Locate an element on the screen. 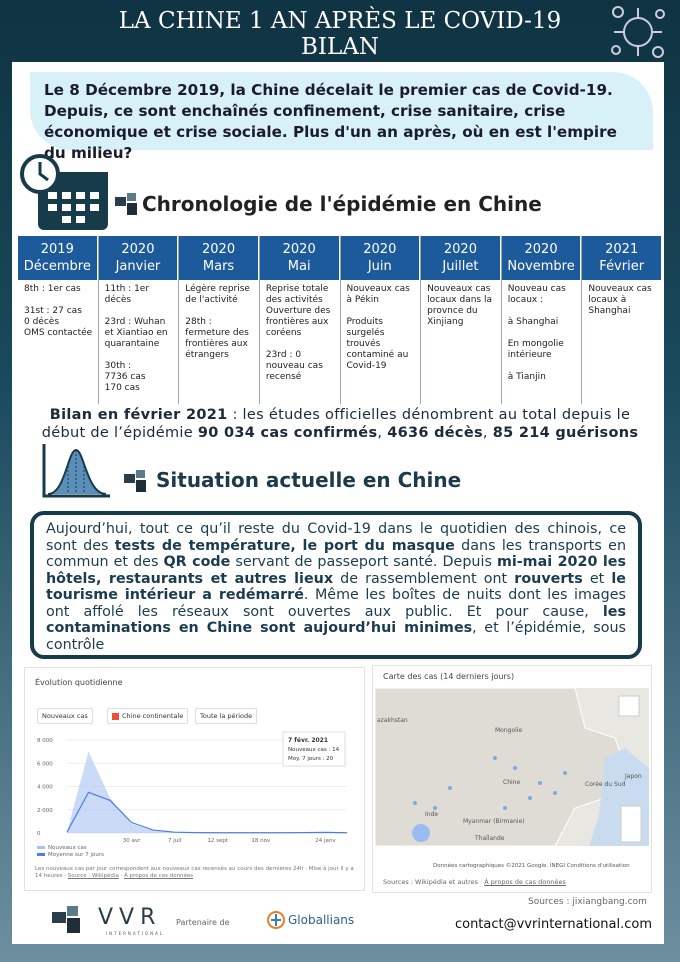 This screenshot has height=962, width=680. month: Janvier is located at coordinates (138, 266).